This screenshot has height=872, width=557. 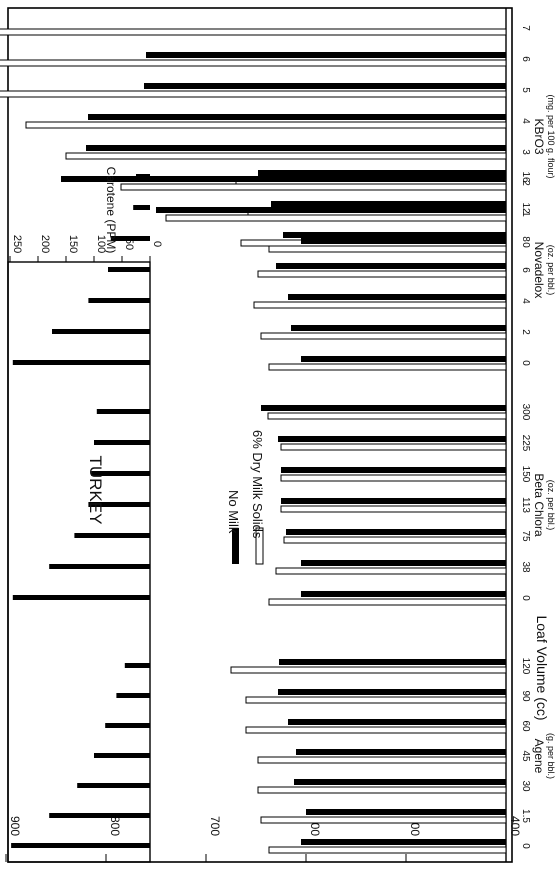 What do you see at coordinates (525, 443) in the screenshot?
I see `category-label: 225` at bounding box center [525, 443].